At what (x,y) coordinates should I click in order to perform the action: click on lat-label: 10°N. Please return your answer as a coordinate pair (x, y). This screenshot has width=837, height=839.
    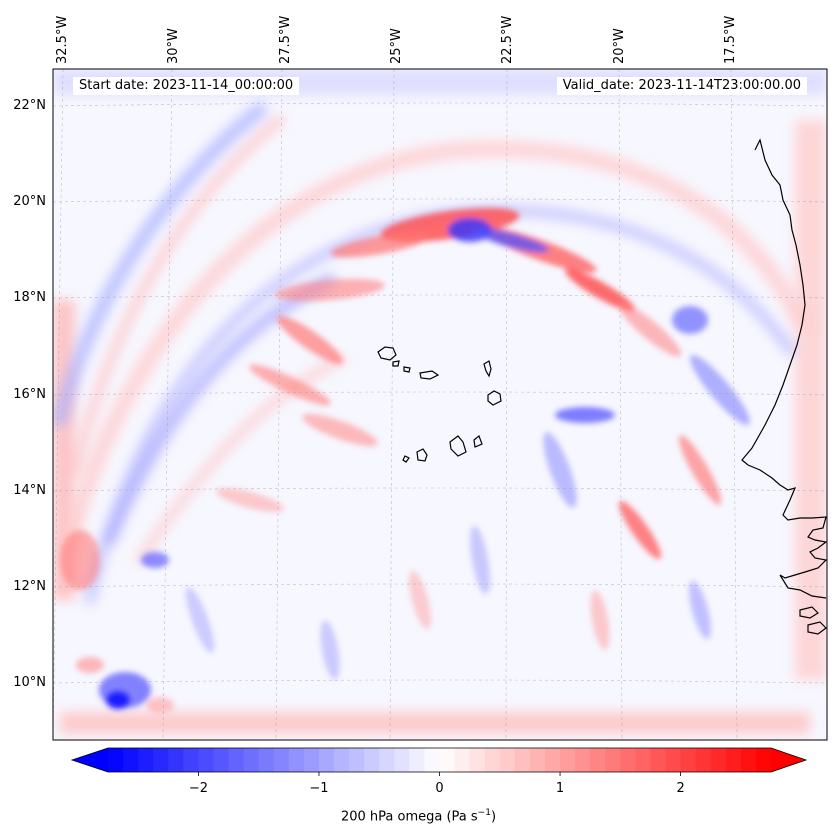
    Looking at the image, I should click on (29, 682).